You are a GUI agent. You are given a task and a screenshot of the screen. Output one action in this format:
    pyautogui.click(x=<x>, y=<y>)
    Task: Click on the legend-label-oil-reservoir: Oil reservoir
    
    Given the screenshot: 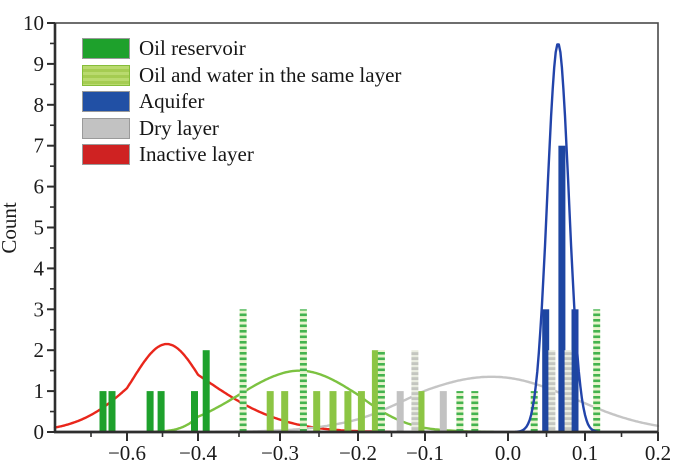 What is the action you would take?
    pyautogui.click(x=192, y=48)
    